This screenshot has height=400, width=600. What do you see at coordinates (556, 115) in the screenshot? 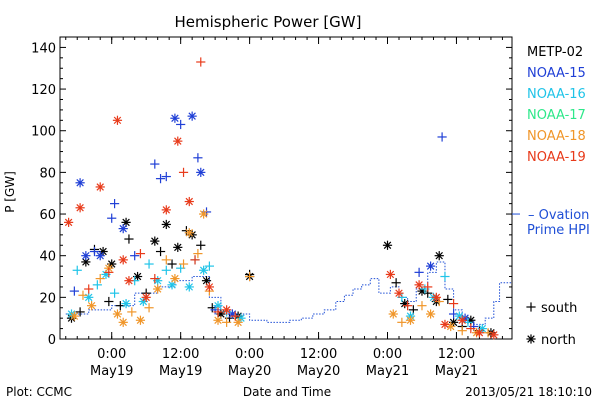
I see `legend-item-noaa-17: NOAA-17` at bounding box center [556, 115].